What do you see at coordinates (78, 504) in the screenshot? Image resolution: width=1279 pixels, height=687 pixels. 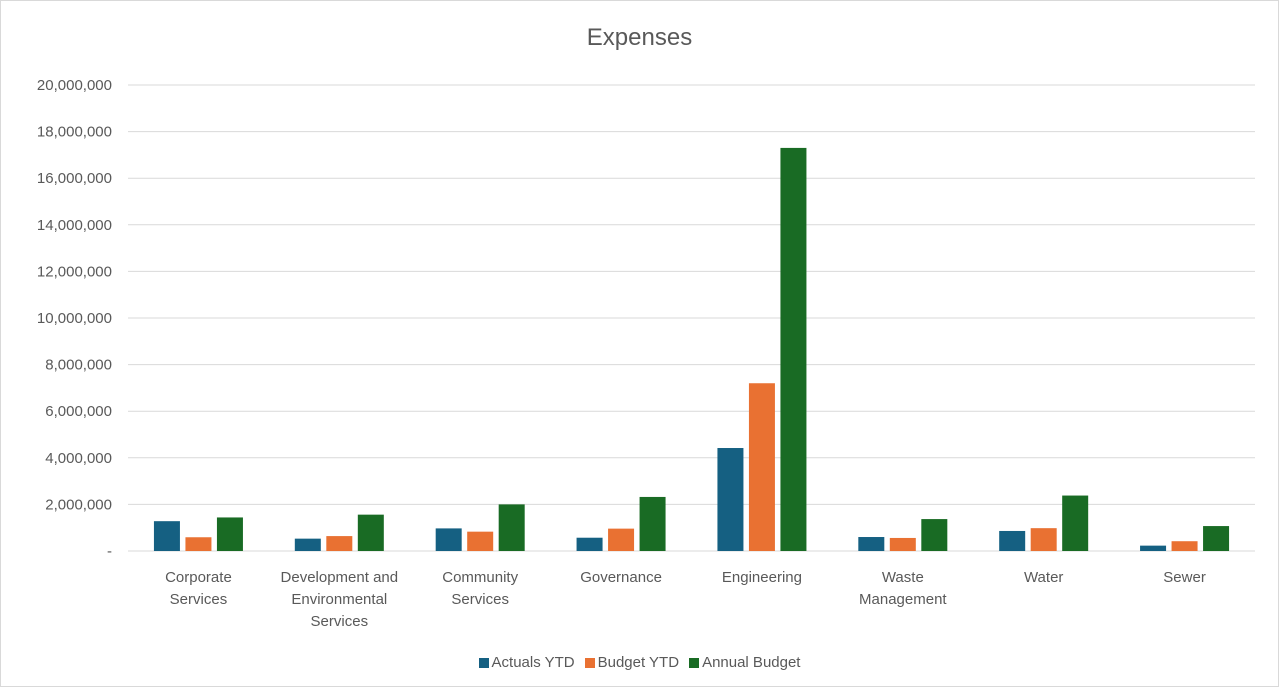 I see `y-tick-label: 2,000,000` at bounding box center [78, 504].